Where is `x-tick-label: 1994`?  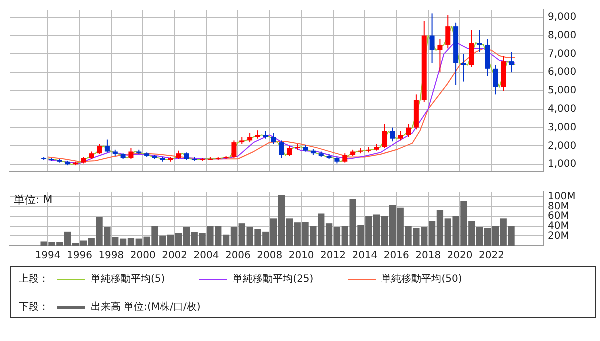 x-tick-label: 1994 is located at coordinates (48, 256).